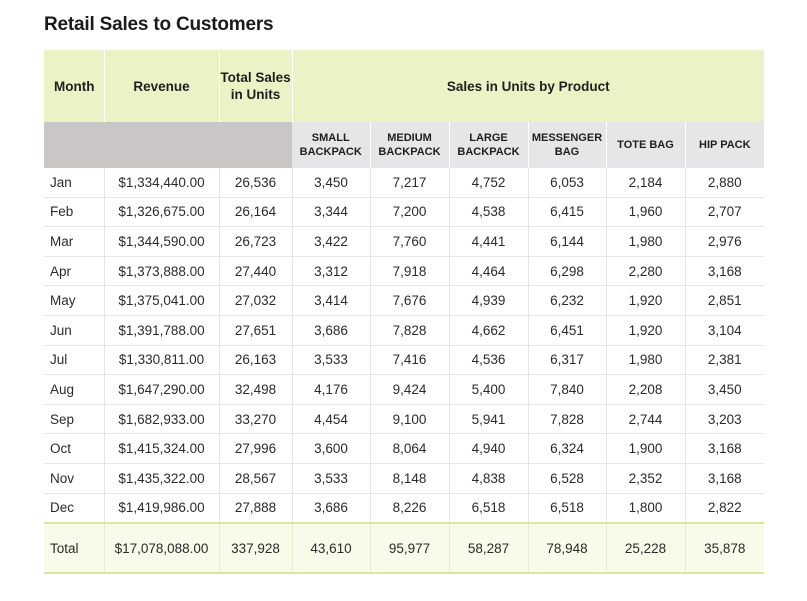  I want to click on units-cell: 27,888, so click(256, 508).